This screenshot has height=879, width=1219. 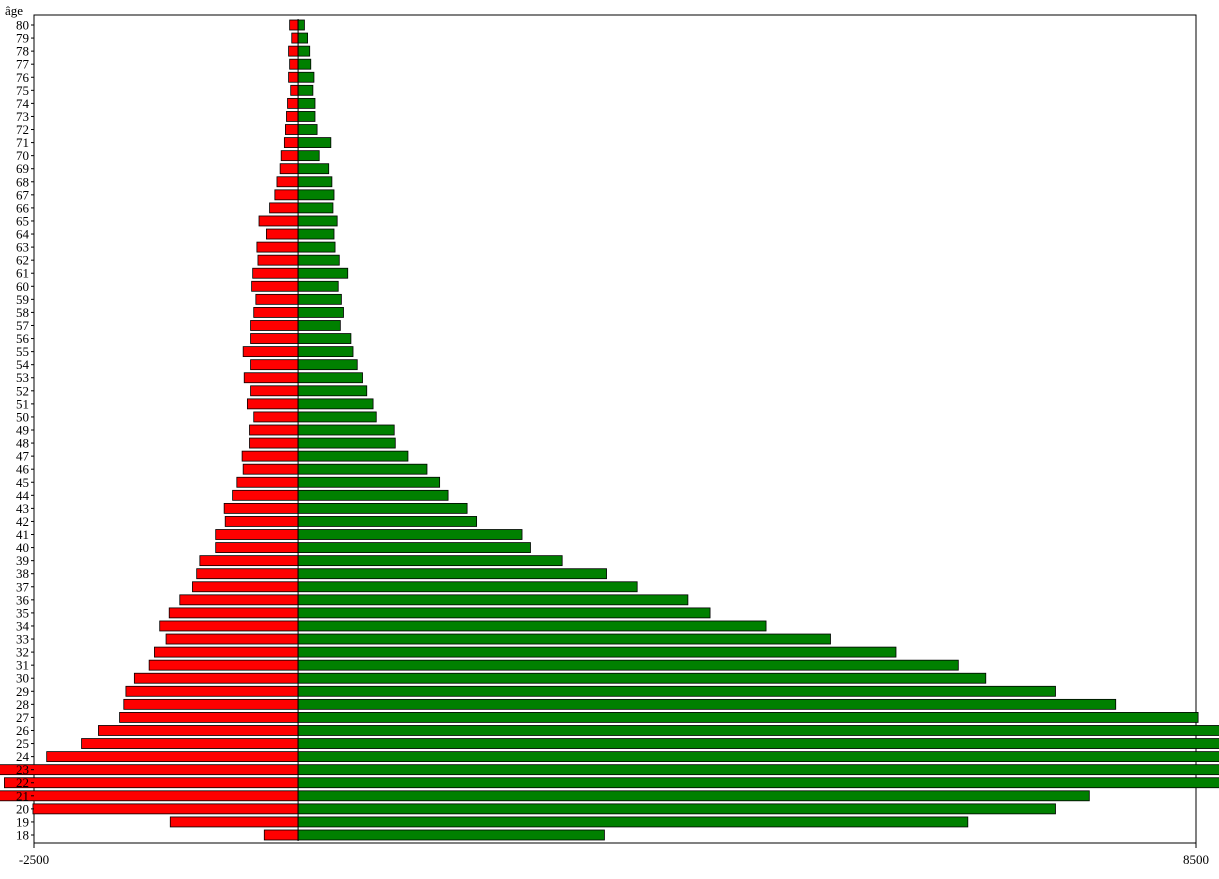 I want to click on y-tick-label: 79, so click(x=22, y=38).